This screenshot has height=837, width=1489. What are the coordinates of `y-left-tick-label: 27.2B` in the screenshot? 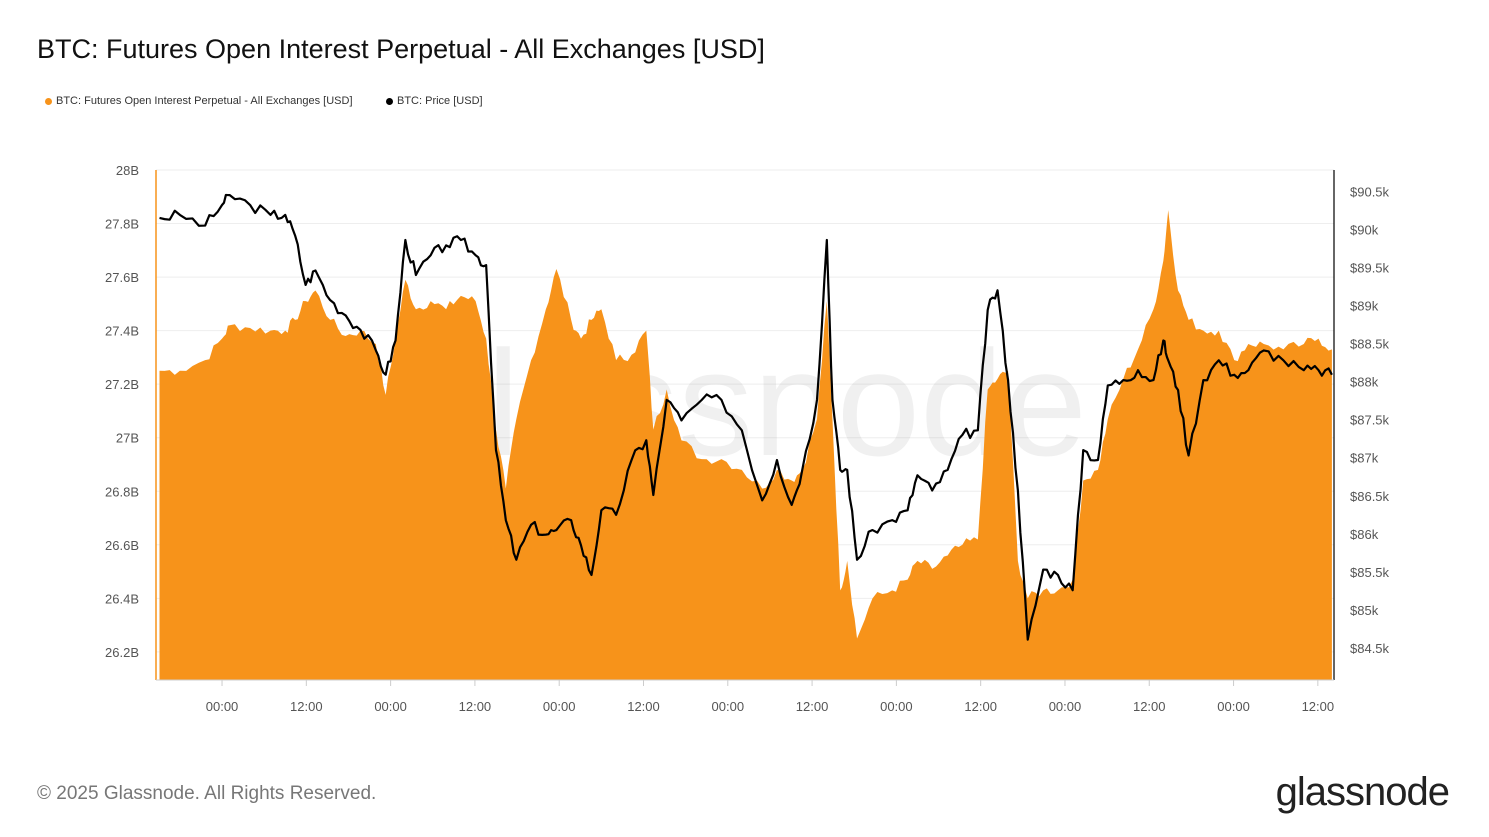 It's located at (122, 384).